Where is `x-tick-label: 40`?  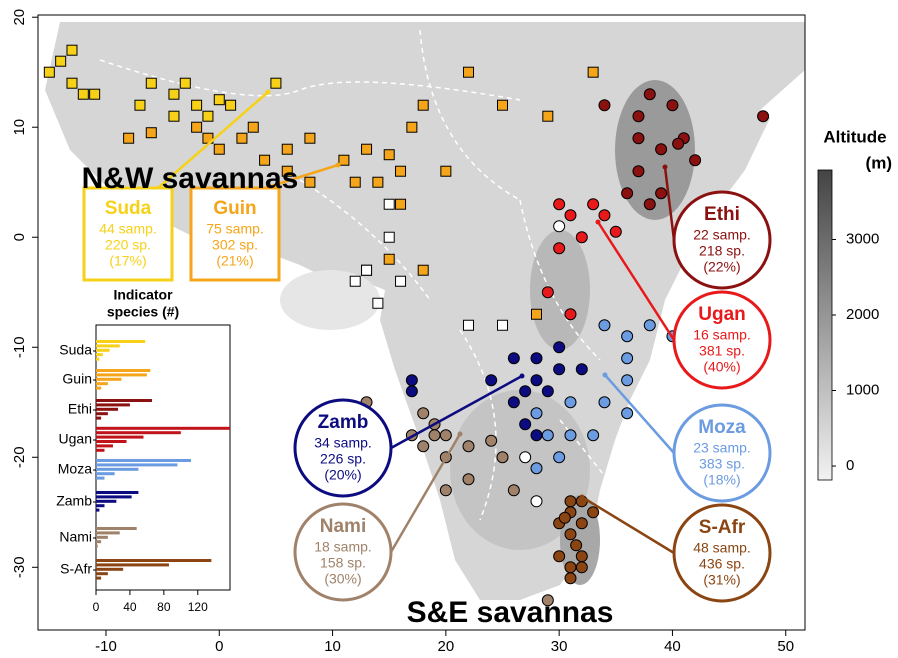
x-tick-label: 40 is located at coordinates (672, 646).